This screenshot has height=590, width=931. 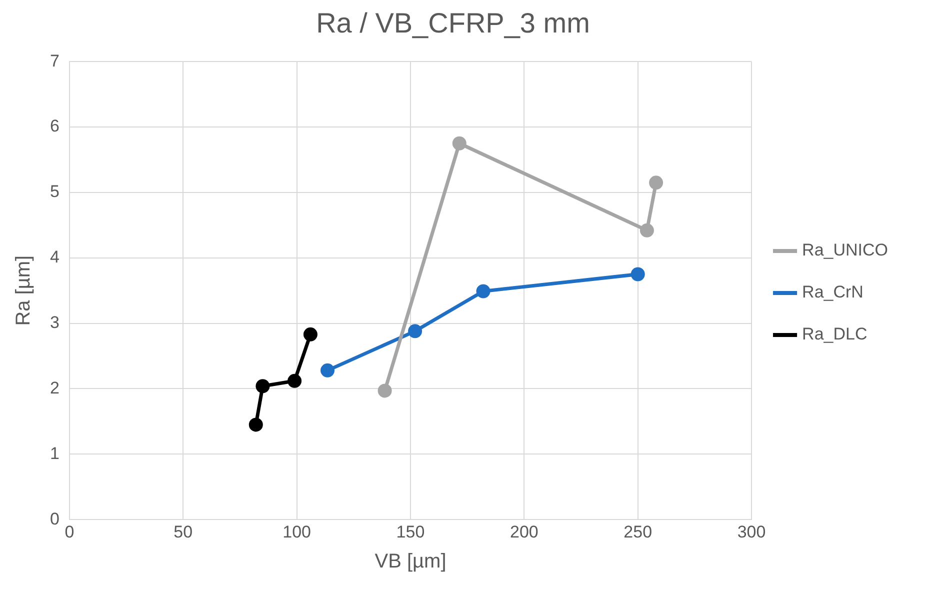 What do you see at coordinates (524, 532) in the screenshot?
I see `x-tick-label: 200` at bounding box center [524, 532].